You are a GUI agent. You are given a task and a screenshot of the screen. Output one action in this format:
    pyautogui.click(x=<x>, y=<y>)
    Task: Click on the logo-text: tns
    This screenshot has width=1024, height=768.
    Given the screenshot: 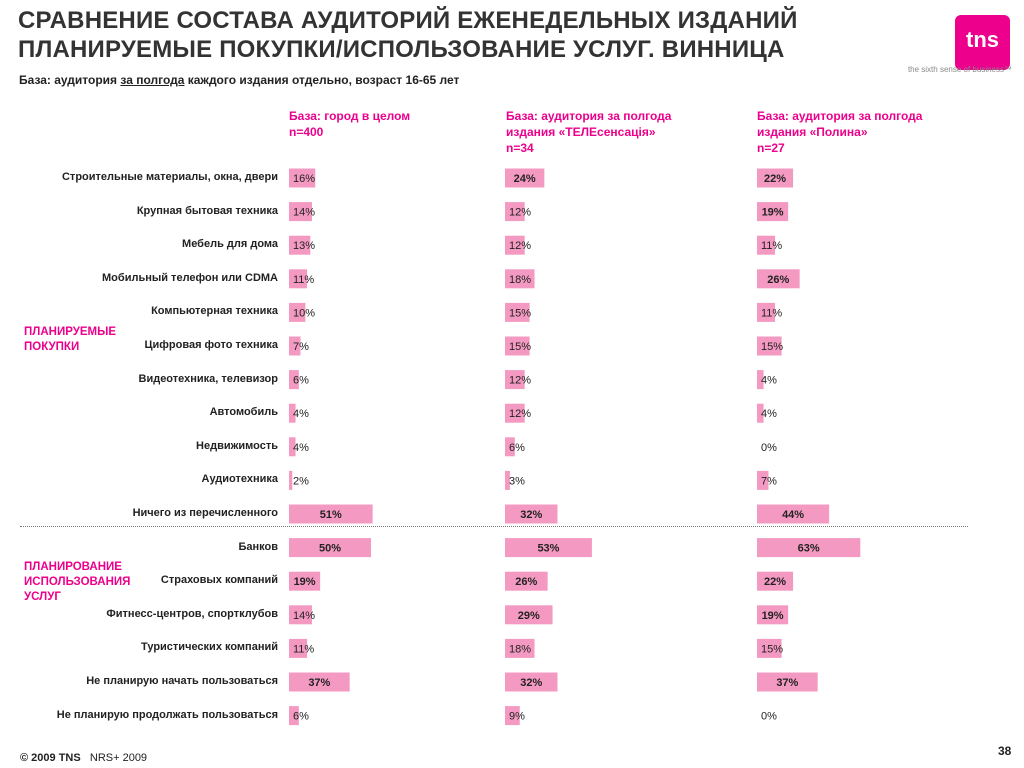 What is the action you would take?
    pyautogui.click(x=982, y=39)
    